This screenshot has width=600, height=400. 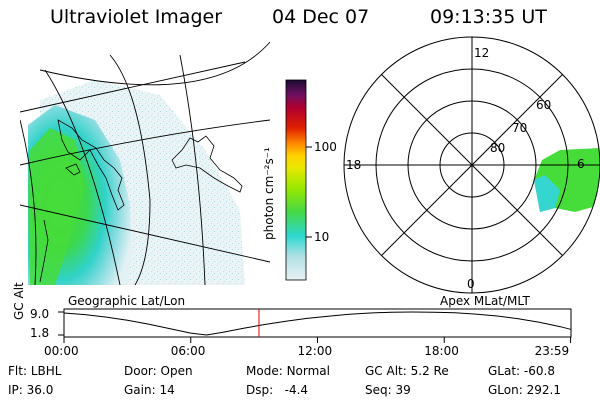 I want to click on gcalt-ytick-label-min: 1.8, so click(x=40, y=333).